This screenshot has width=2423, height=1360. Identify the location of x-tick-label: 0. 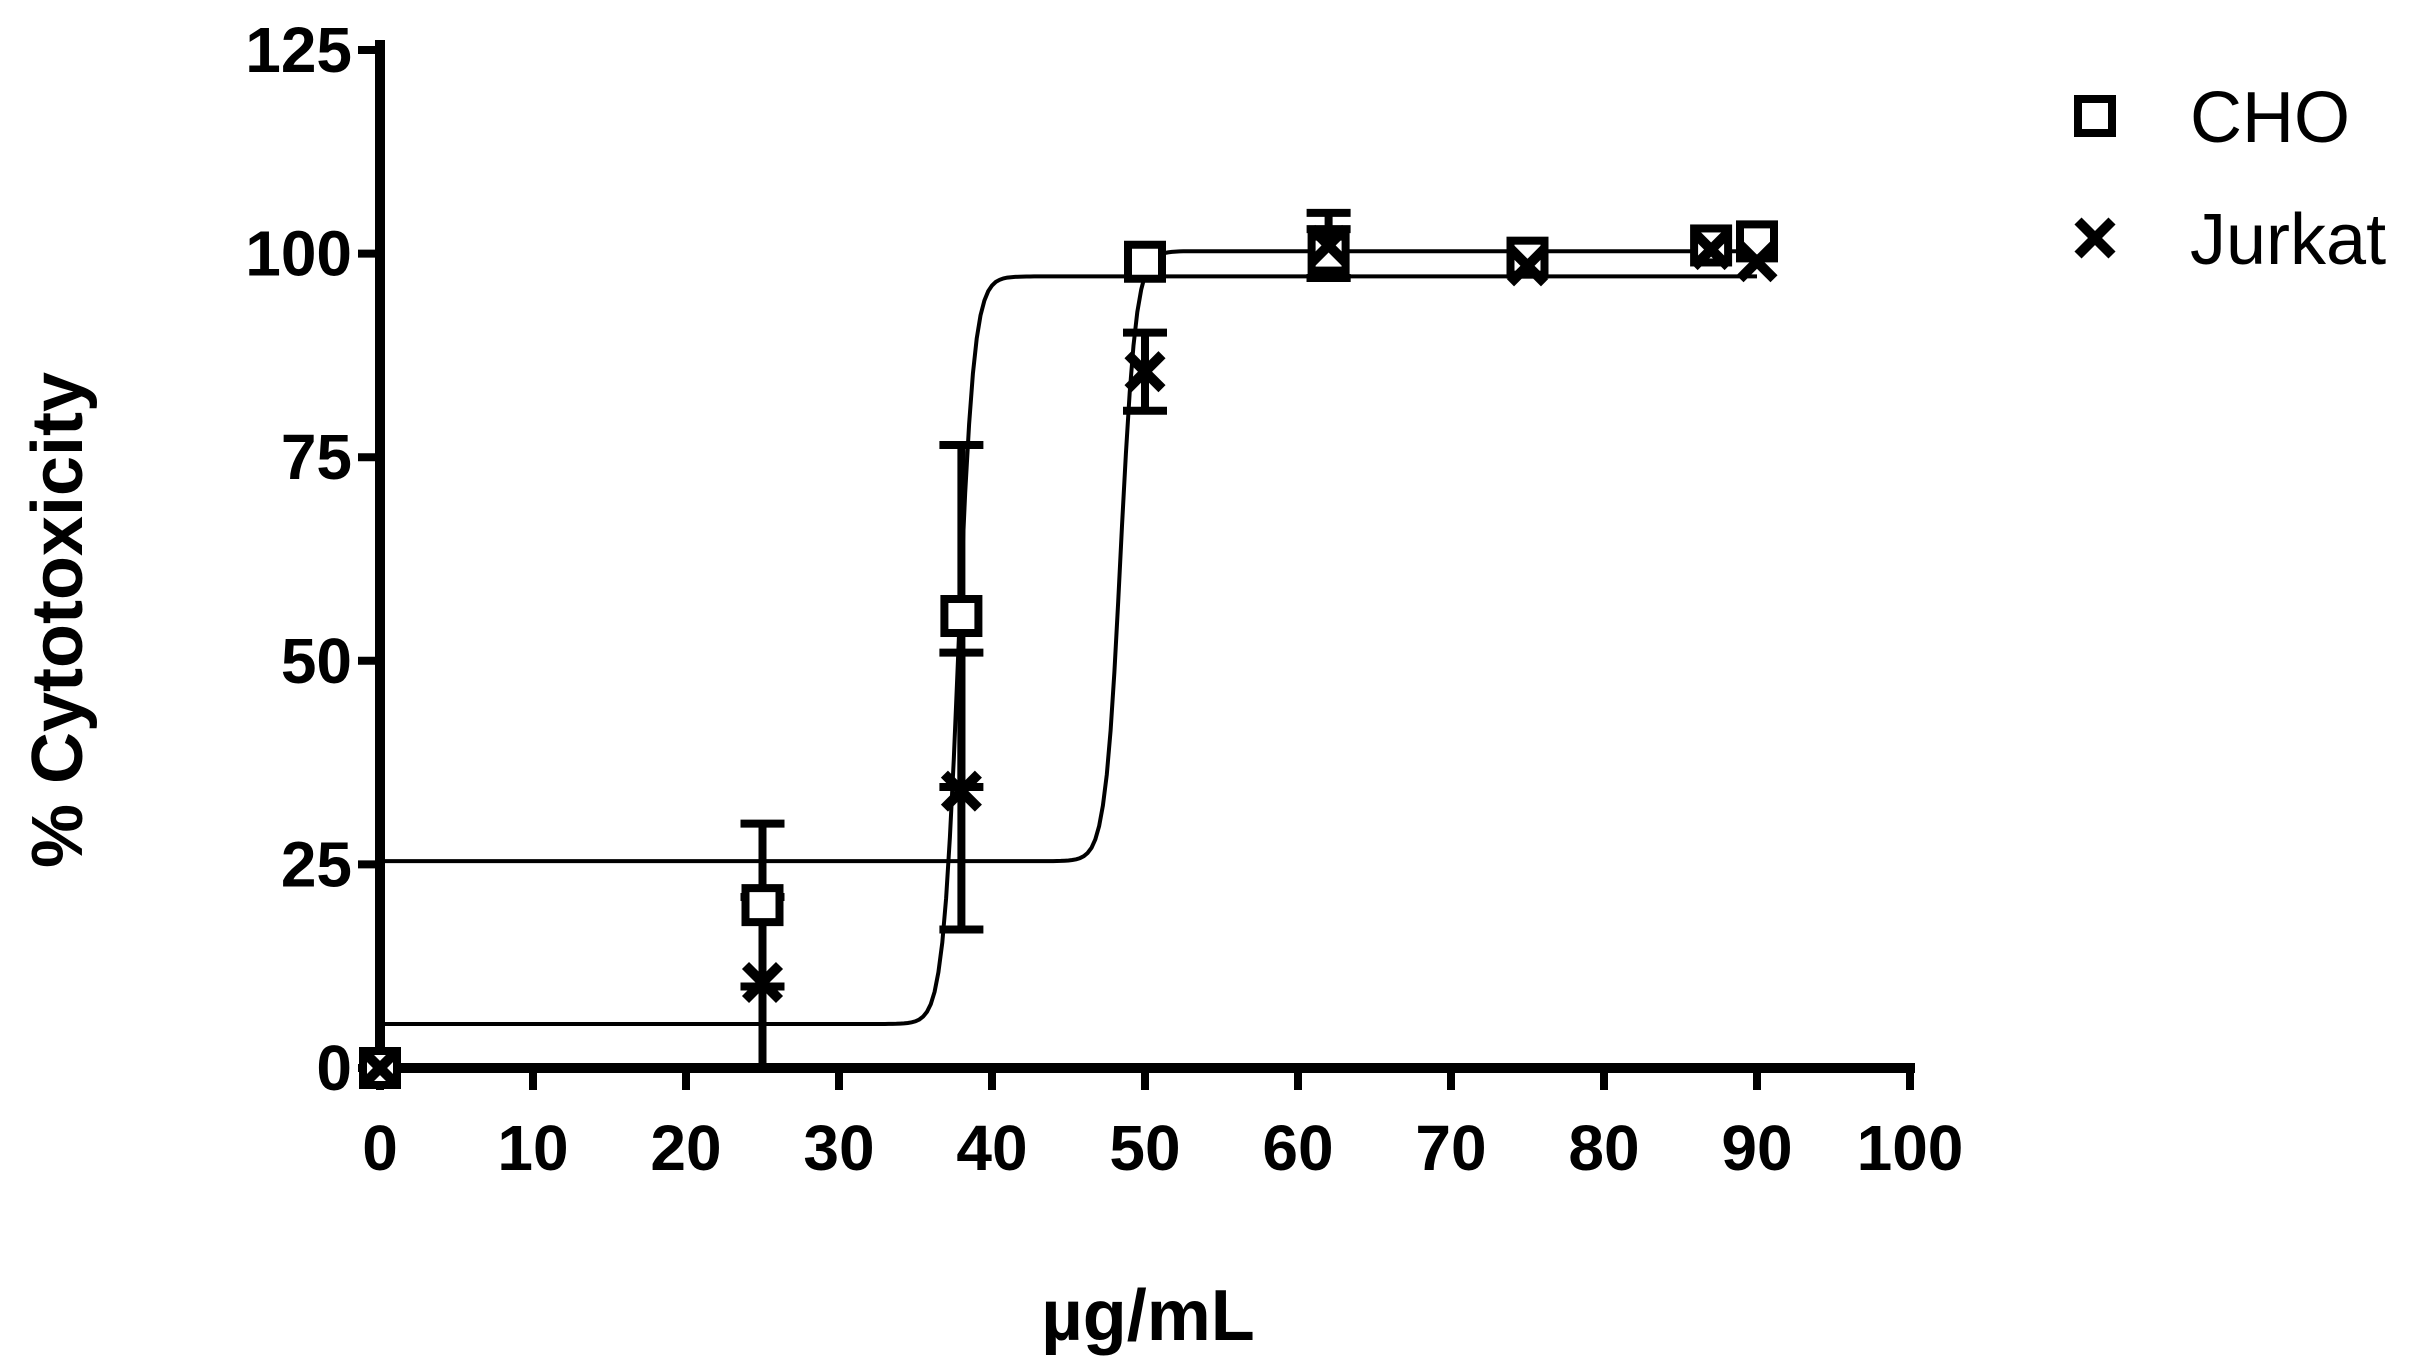
(380, 1148).